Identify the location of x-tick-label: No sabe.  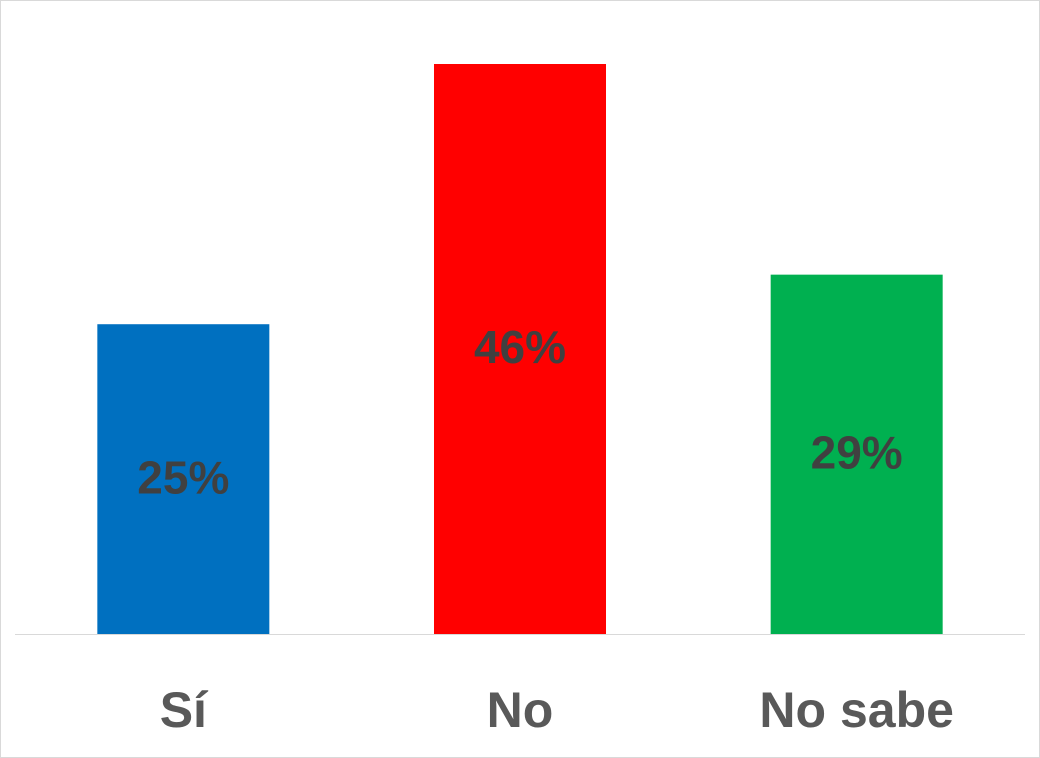
(856, 710).